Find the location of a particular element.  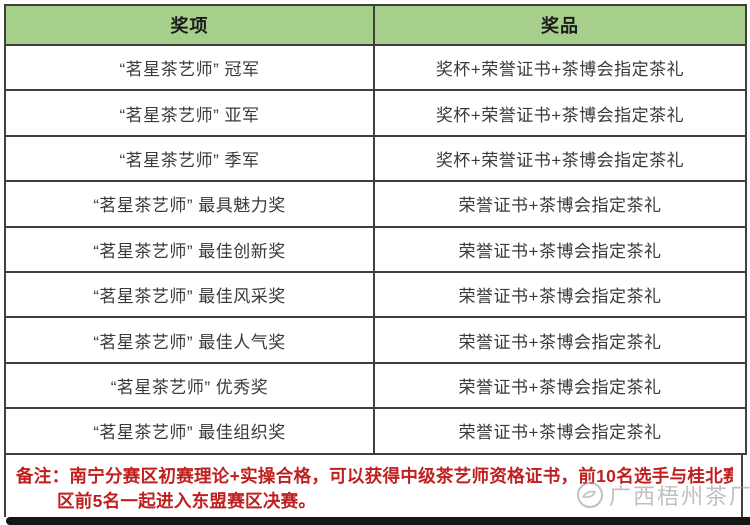

table-row: “茗星茶艺师” 最具魅力奖 荣誉证书+茶博会指定茶礼 is located at coordinates (375, 205).